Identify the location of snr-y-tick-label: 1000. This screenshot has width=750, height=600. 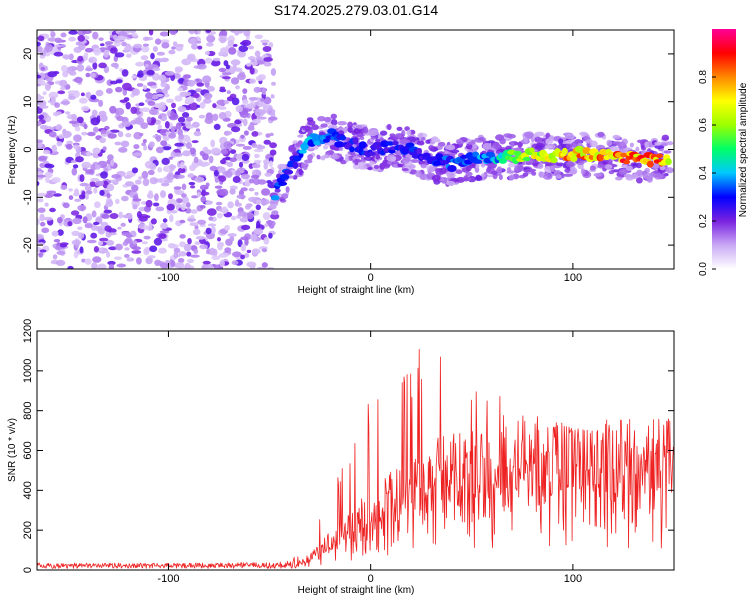
(28, 371).